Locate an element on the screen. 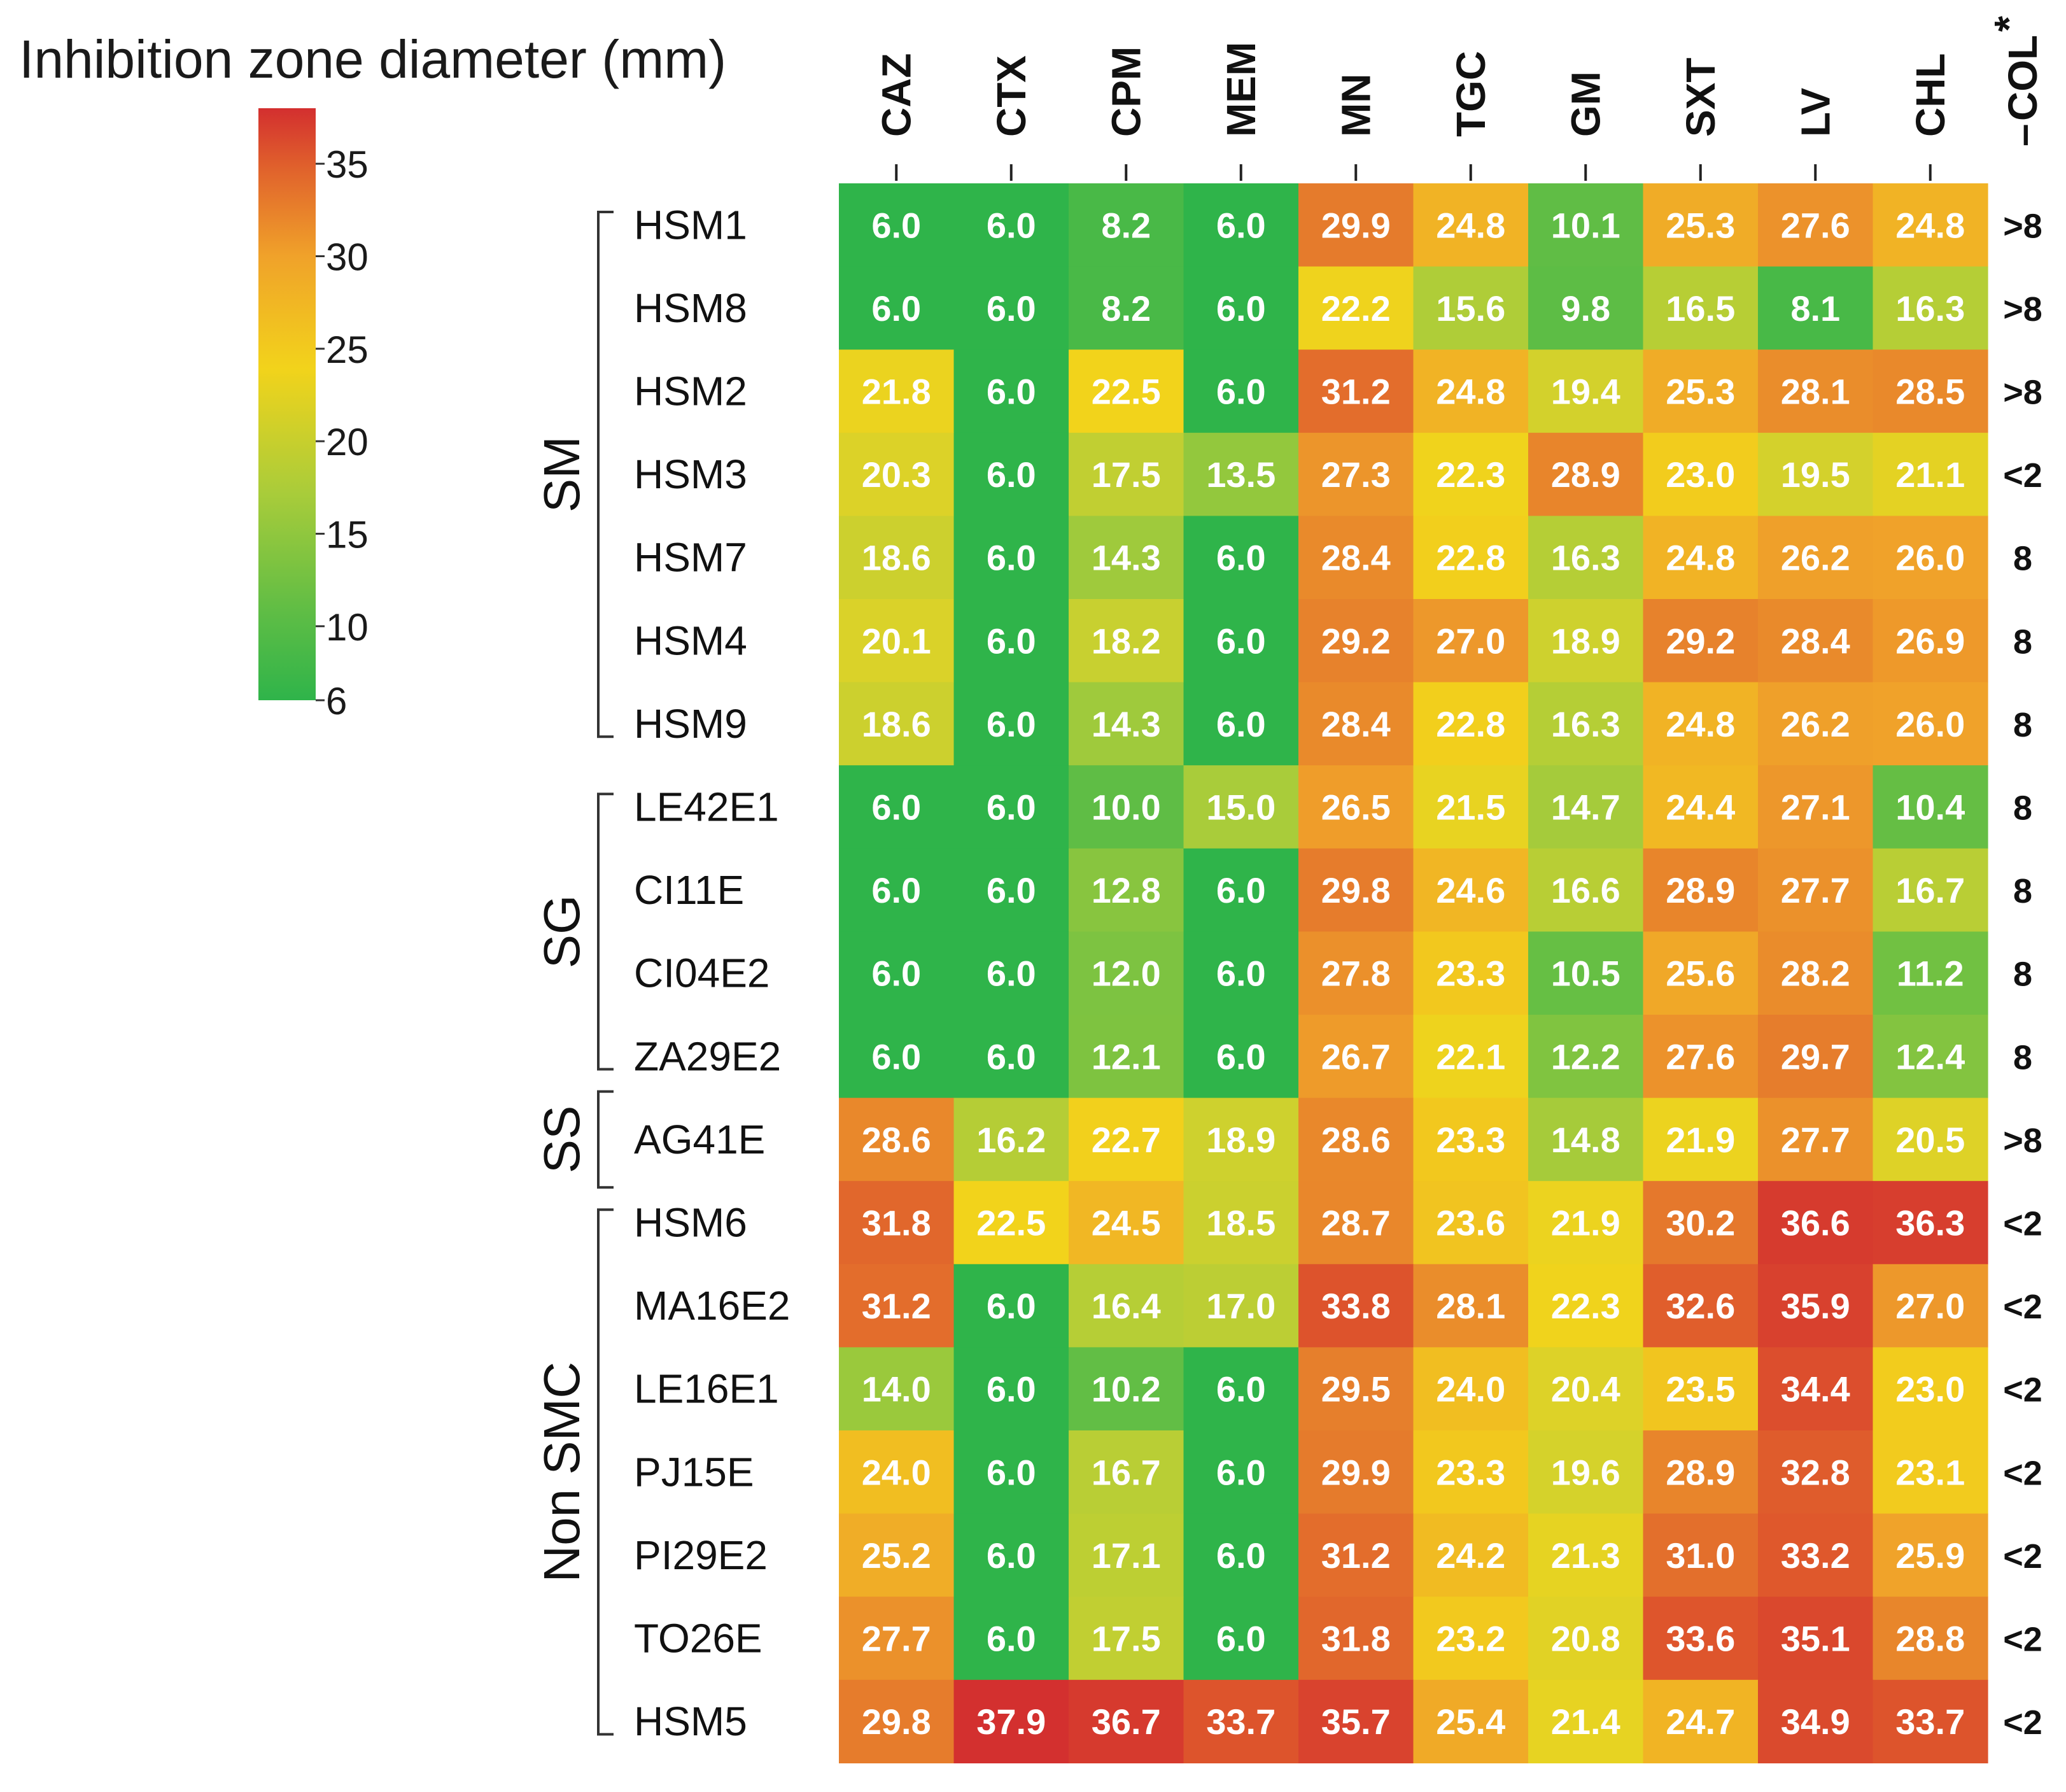 The width and height of the screenshot is (2066, 1792). cell-value-label: 31.2 is located at coordinates (896, 1306).